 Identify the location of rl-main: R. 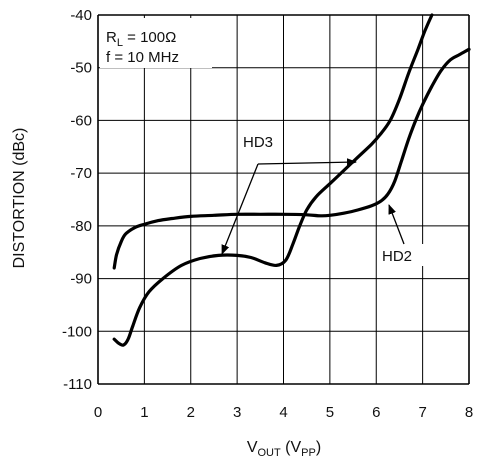
(111, 37).